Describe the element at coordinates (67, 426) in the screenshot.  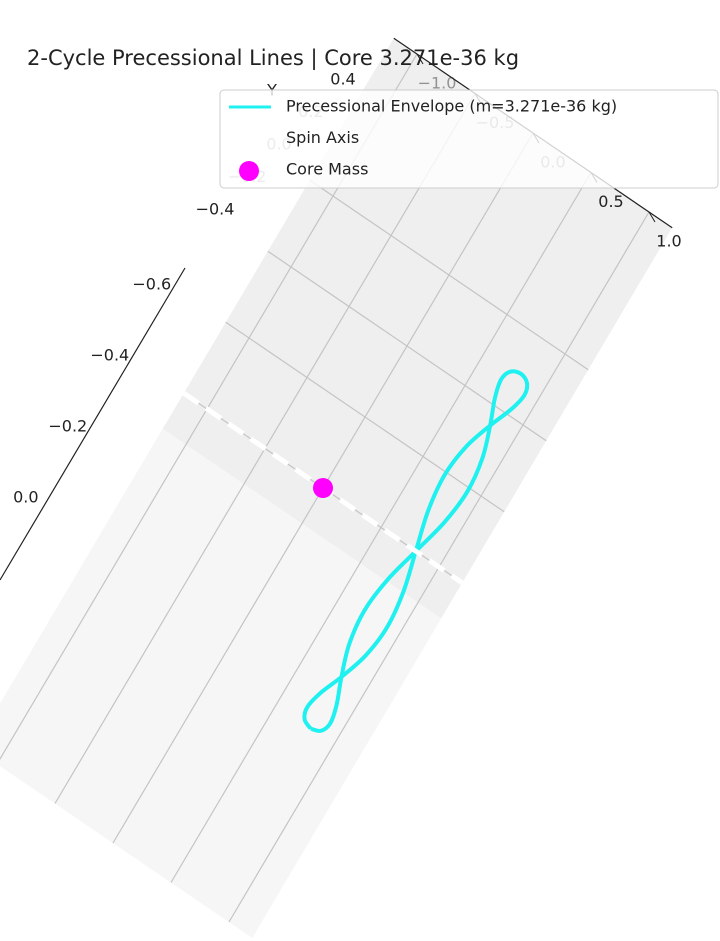
I see `y-tick-label: −0.2` at that location.